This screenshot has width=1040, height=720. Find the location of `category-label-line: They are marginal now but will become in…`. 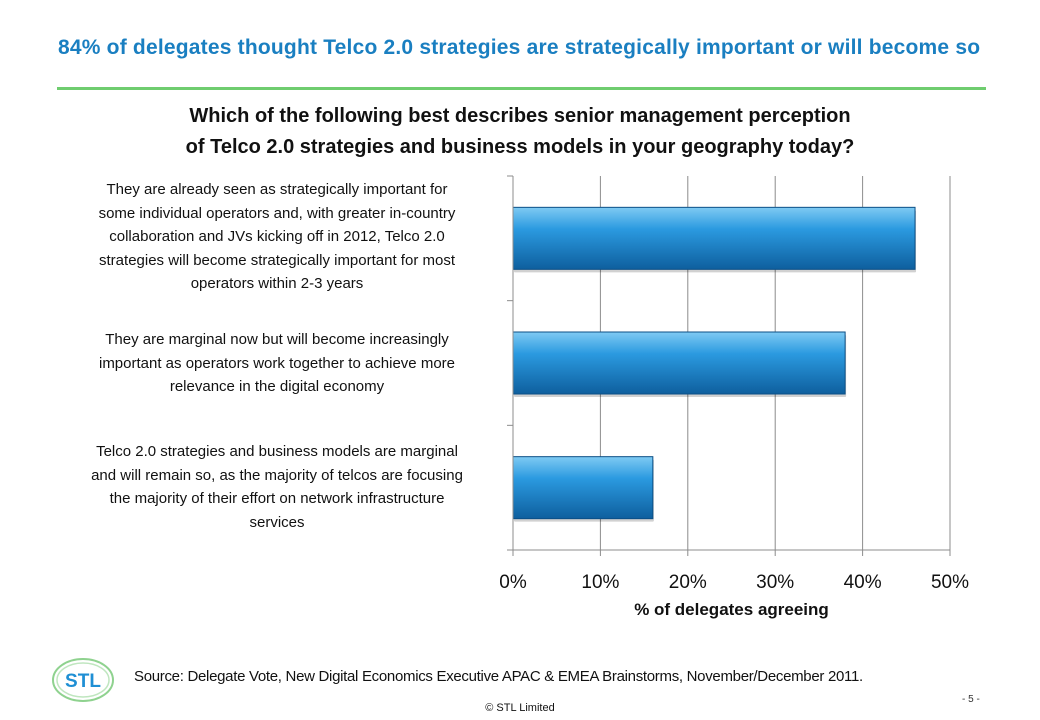

category-label-line: They are marginal now but will become in… is located at coordinates (277, 339).